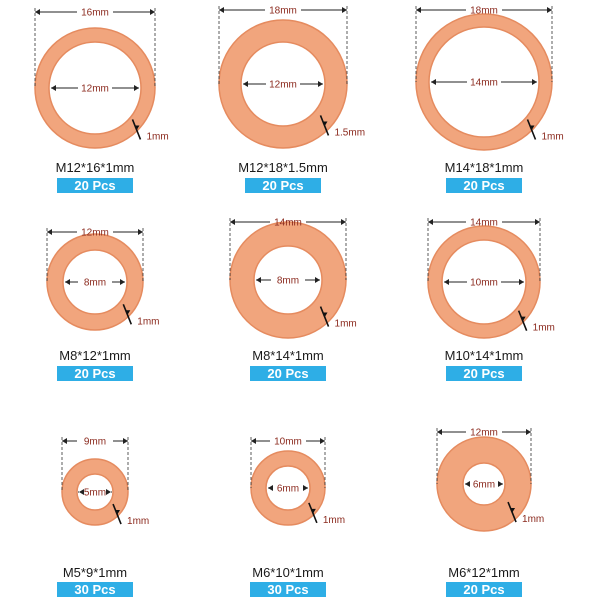  I want to click on thickness-label: 1.5mm, so click(349, 132).